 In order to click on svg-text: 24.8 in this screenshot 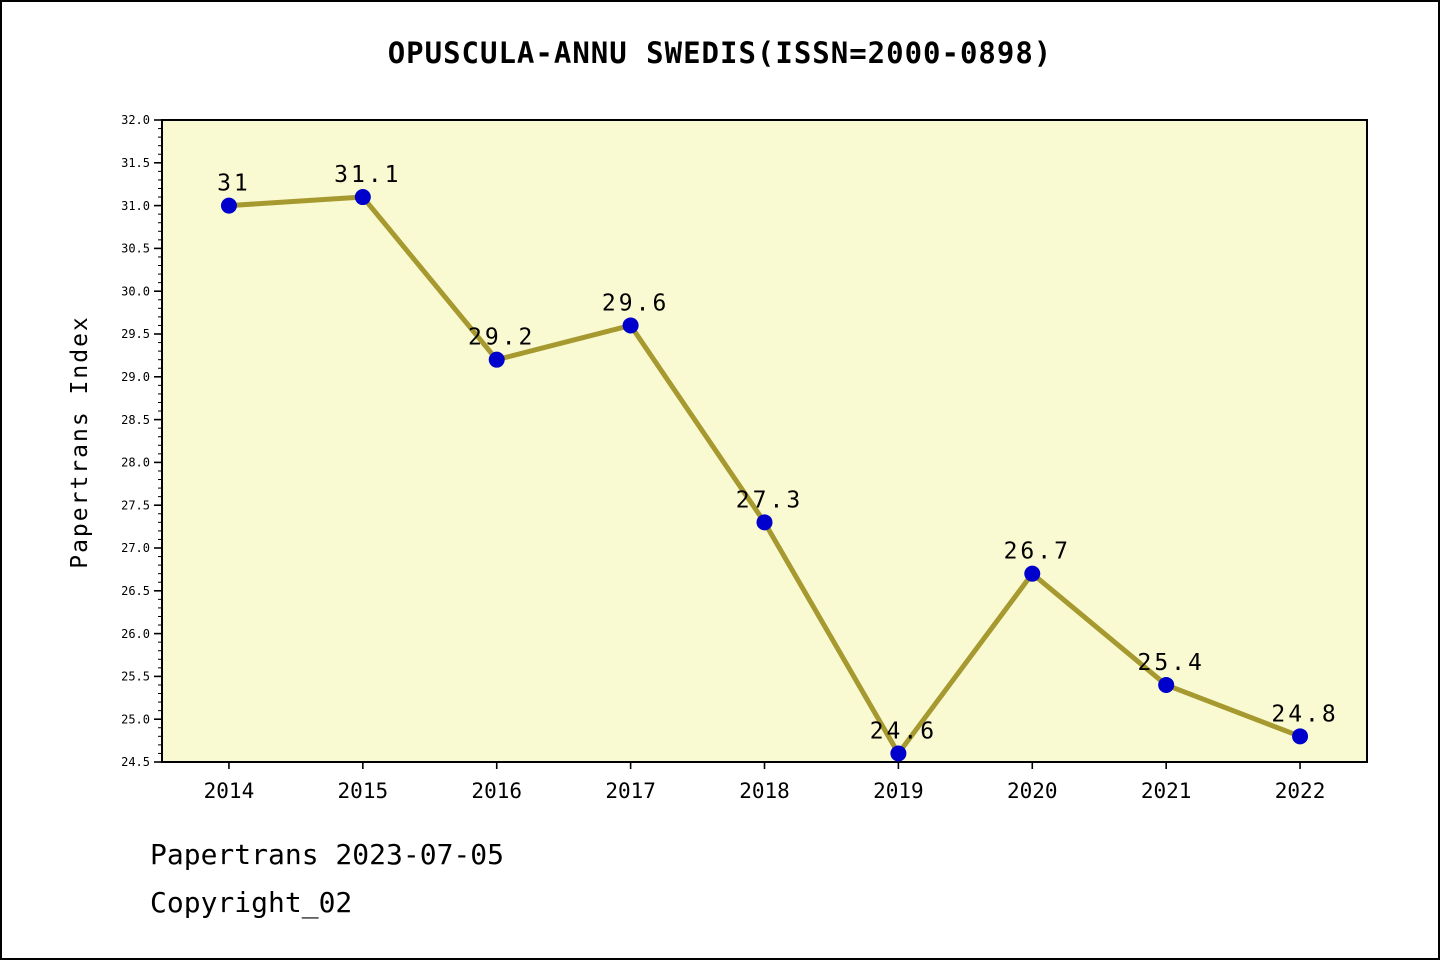, I will do `click(1304, 714)`.